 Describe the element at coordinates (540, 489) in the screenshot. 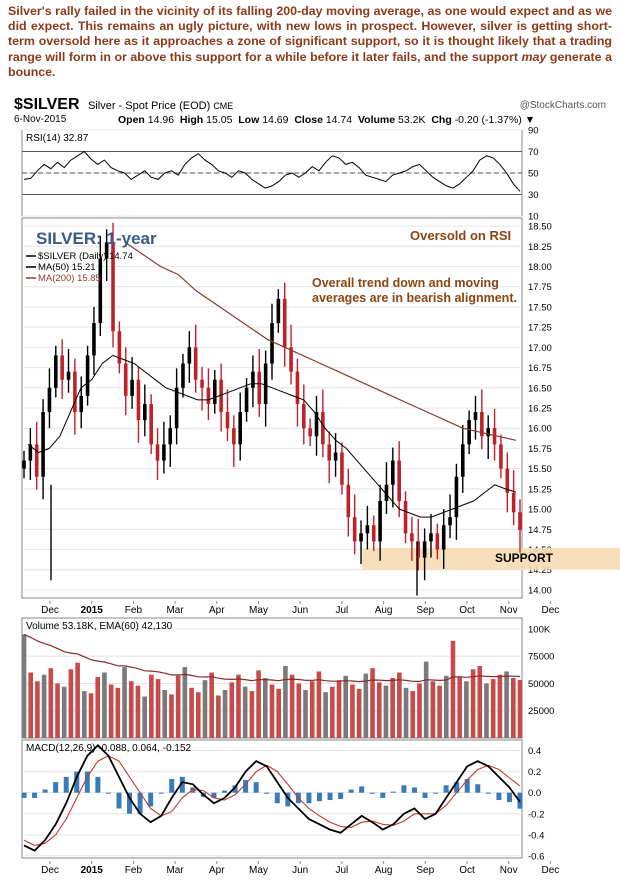

I see `price-tick-label: 15.25` at that location.